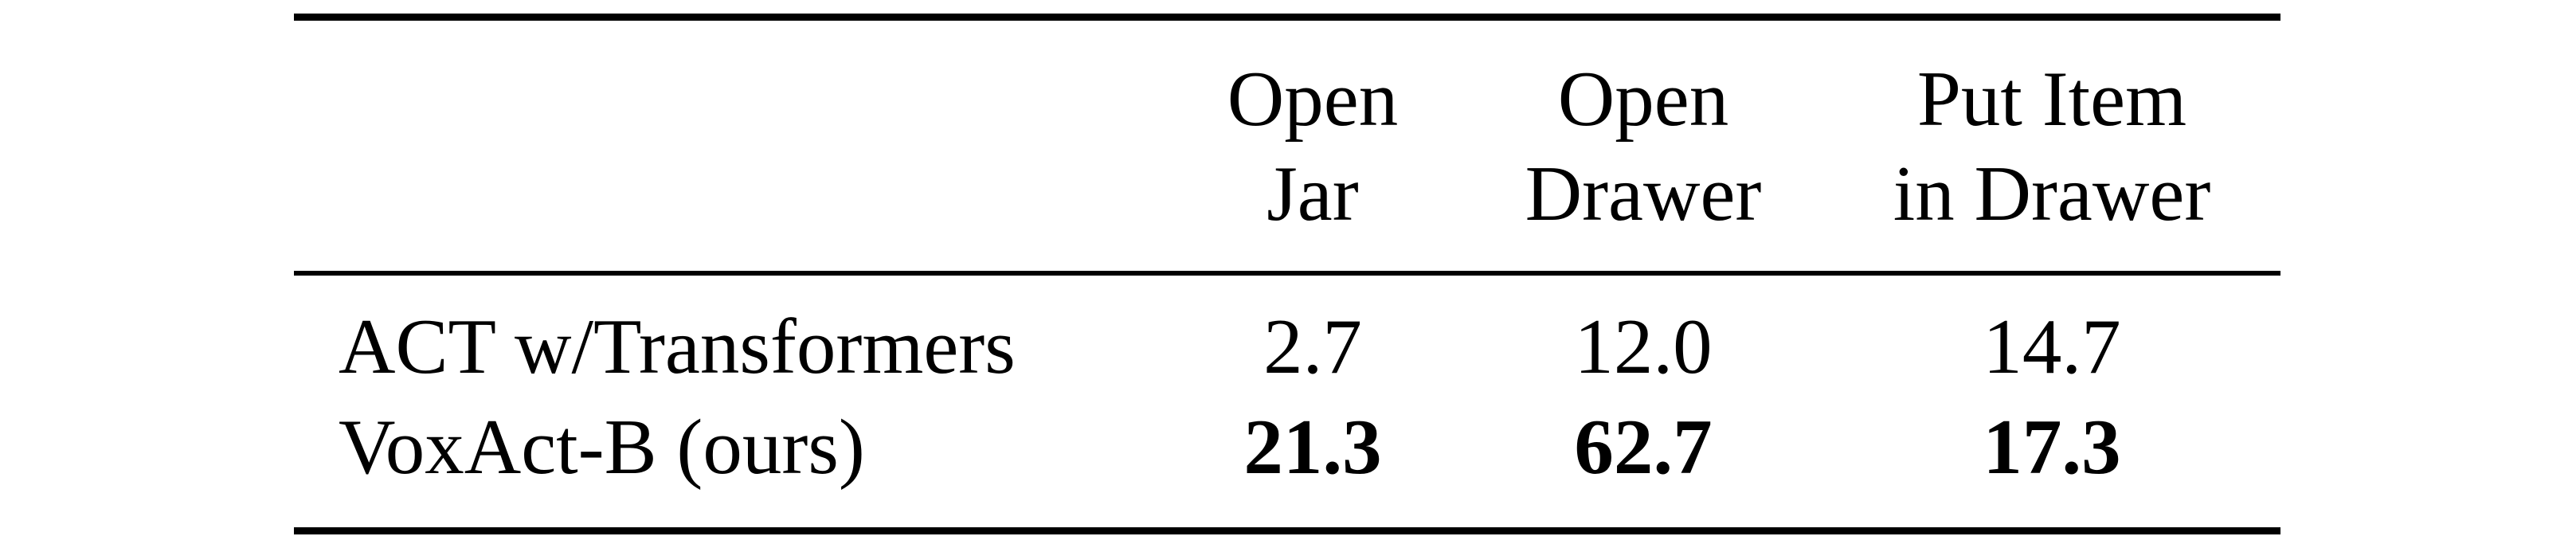 The image size is (2576, 544). I want to click on header-put-item-line1: Put Item, so click(2051, 100).